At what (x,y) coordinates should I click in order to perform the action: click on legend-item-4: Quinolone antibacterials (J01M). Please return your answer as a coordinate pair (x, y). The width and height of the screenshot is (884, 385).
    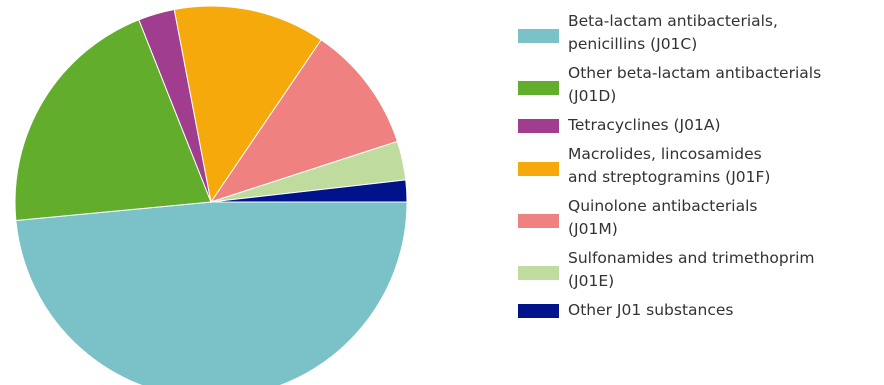
    Looking at the image, I should click on (699, 218).